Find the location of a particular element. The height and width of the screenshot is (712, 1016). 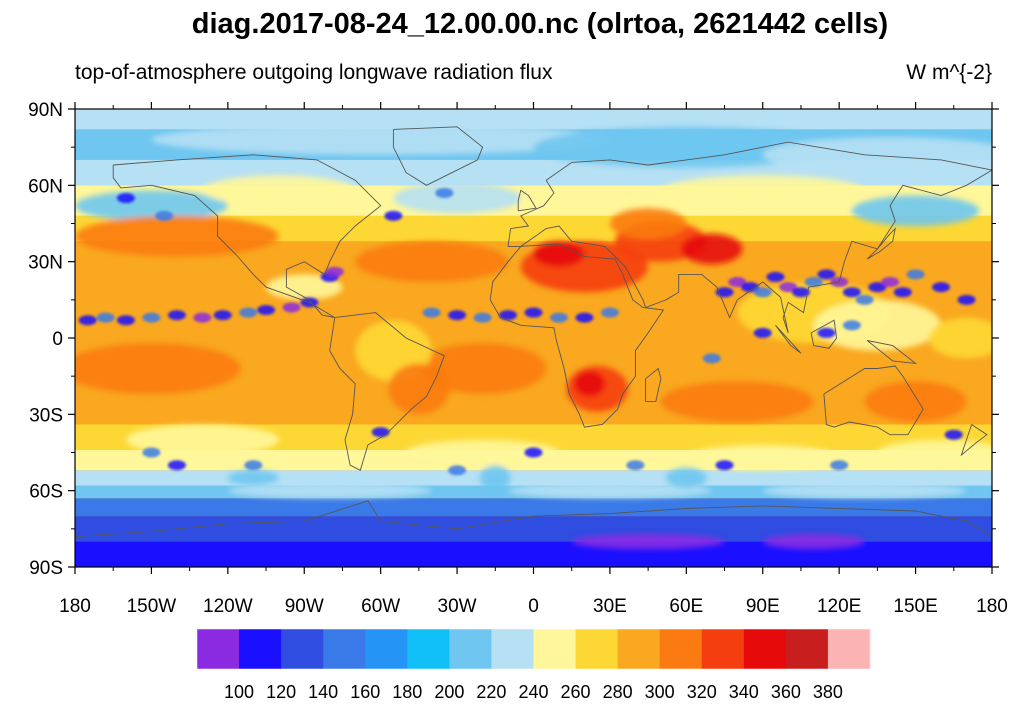

lon-tick-label: 150E is located at coordinates (915, 606).